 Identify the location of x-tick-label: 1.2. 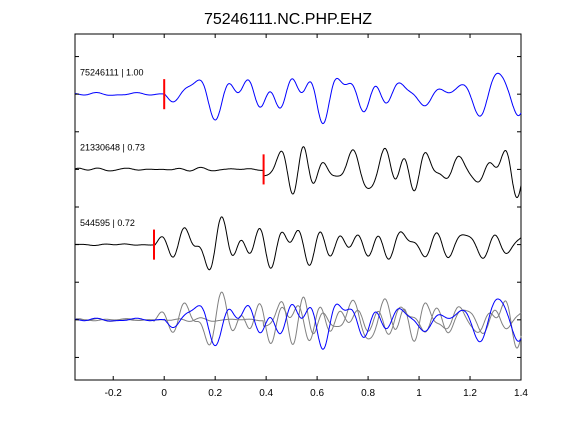
(470, 393).